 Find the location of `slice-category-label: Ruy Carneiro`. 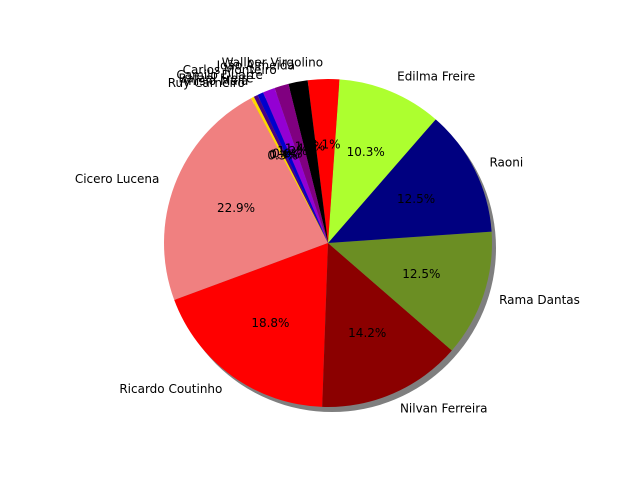

slice-category-label: Ruy Carneiro is located at coordinates (206, 83).